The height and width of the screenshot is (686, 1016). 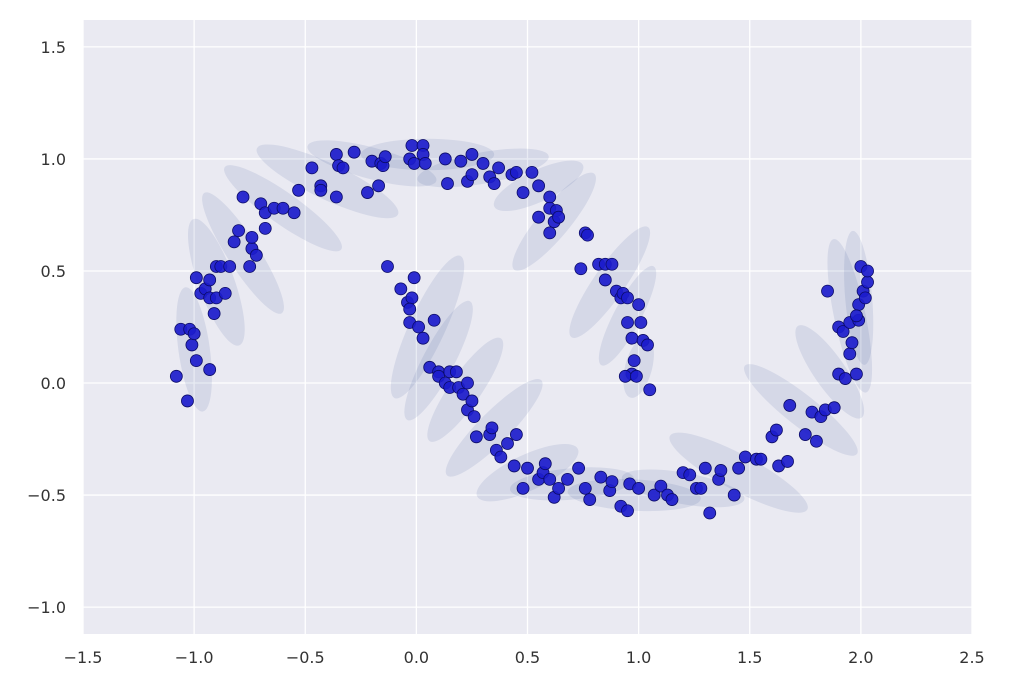 I want to click on x-tick-label: −0.5, so click(x=305, y=657).